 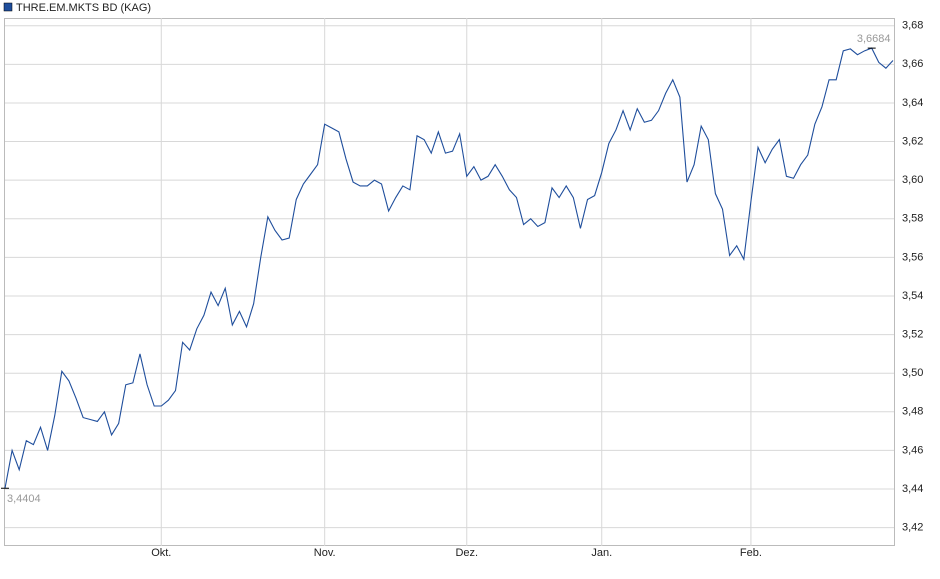 What do you see at coordinates (325, 553) in the screenshot?
I see `x-tick-label: Nov.` at bounding box center [325, 553].